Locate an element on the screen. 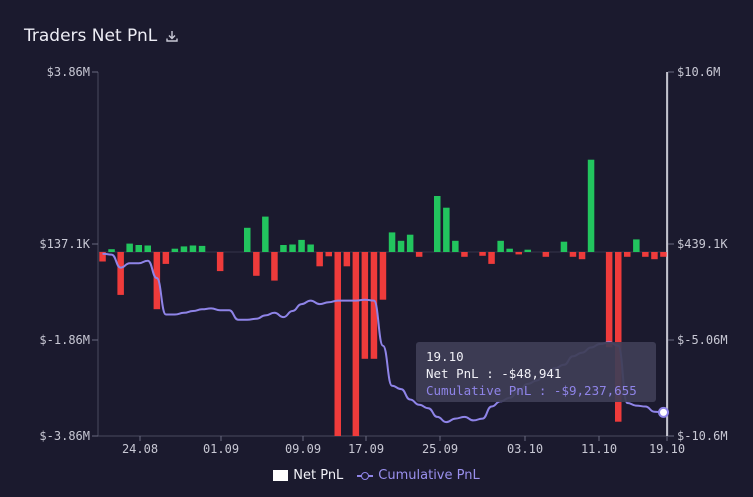 This screenshot has height=497, width=753. legend-swatch-cumulative-pnl is located at coordinates (365, 476).